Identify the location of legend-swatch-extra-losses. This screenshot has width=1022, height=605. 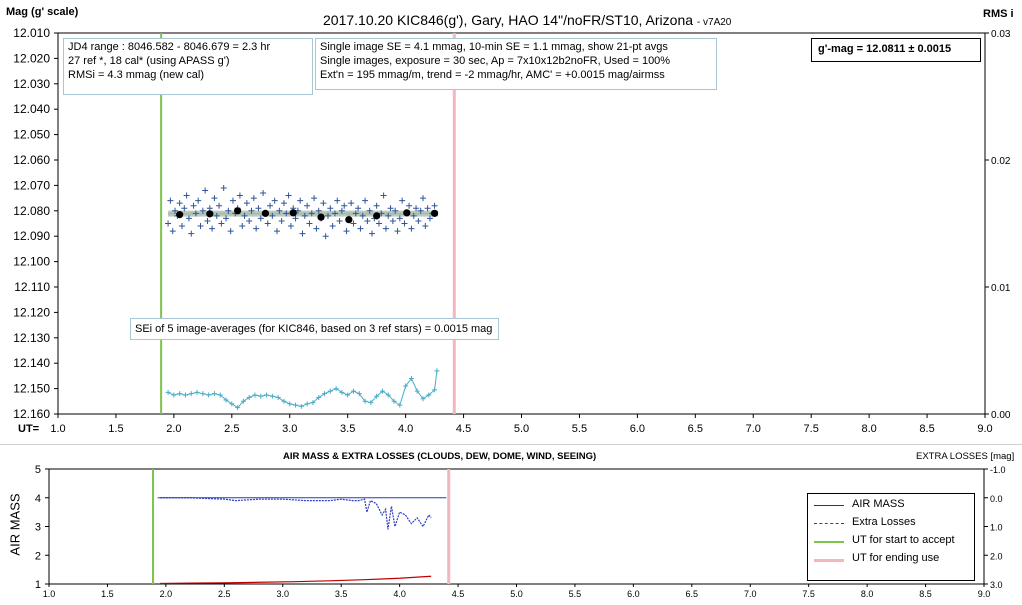
(829, 523).